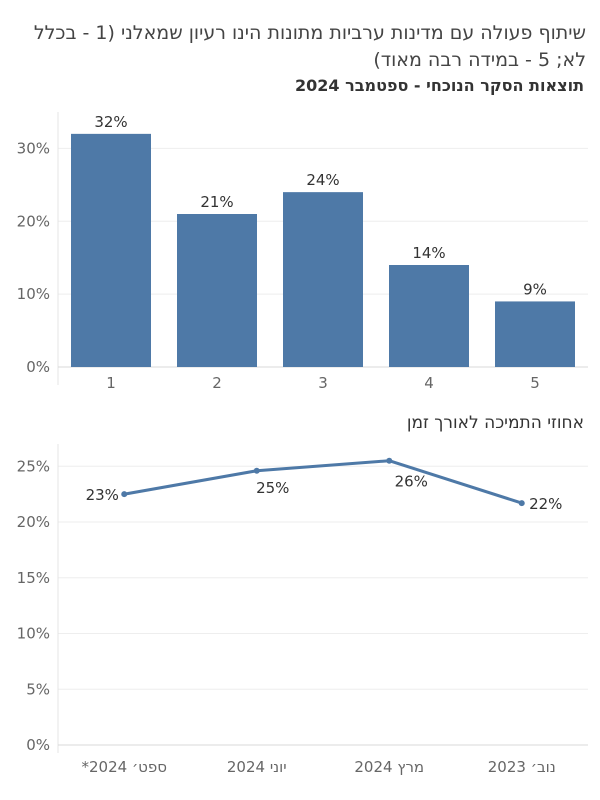  I want to click on x-tick-label: 3, so click(323, 383).